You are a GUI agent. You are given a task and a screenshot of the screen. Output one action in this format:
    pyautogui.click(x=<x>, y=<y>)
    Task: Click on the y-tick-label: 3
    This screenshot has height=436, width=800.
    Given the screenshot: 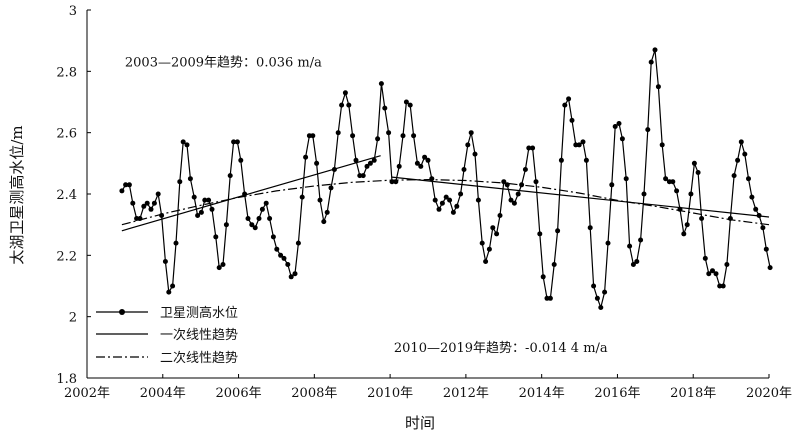 What is the action you would take?
    pyautogui.click(x=73, y=11)
    